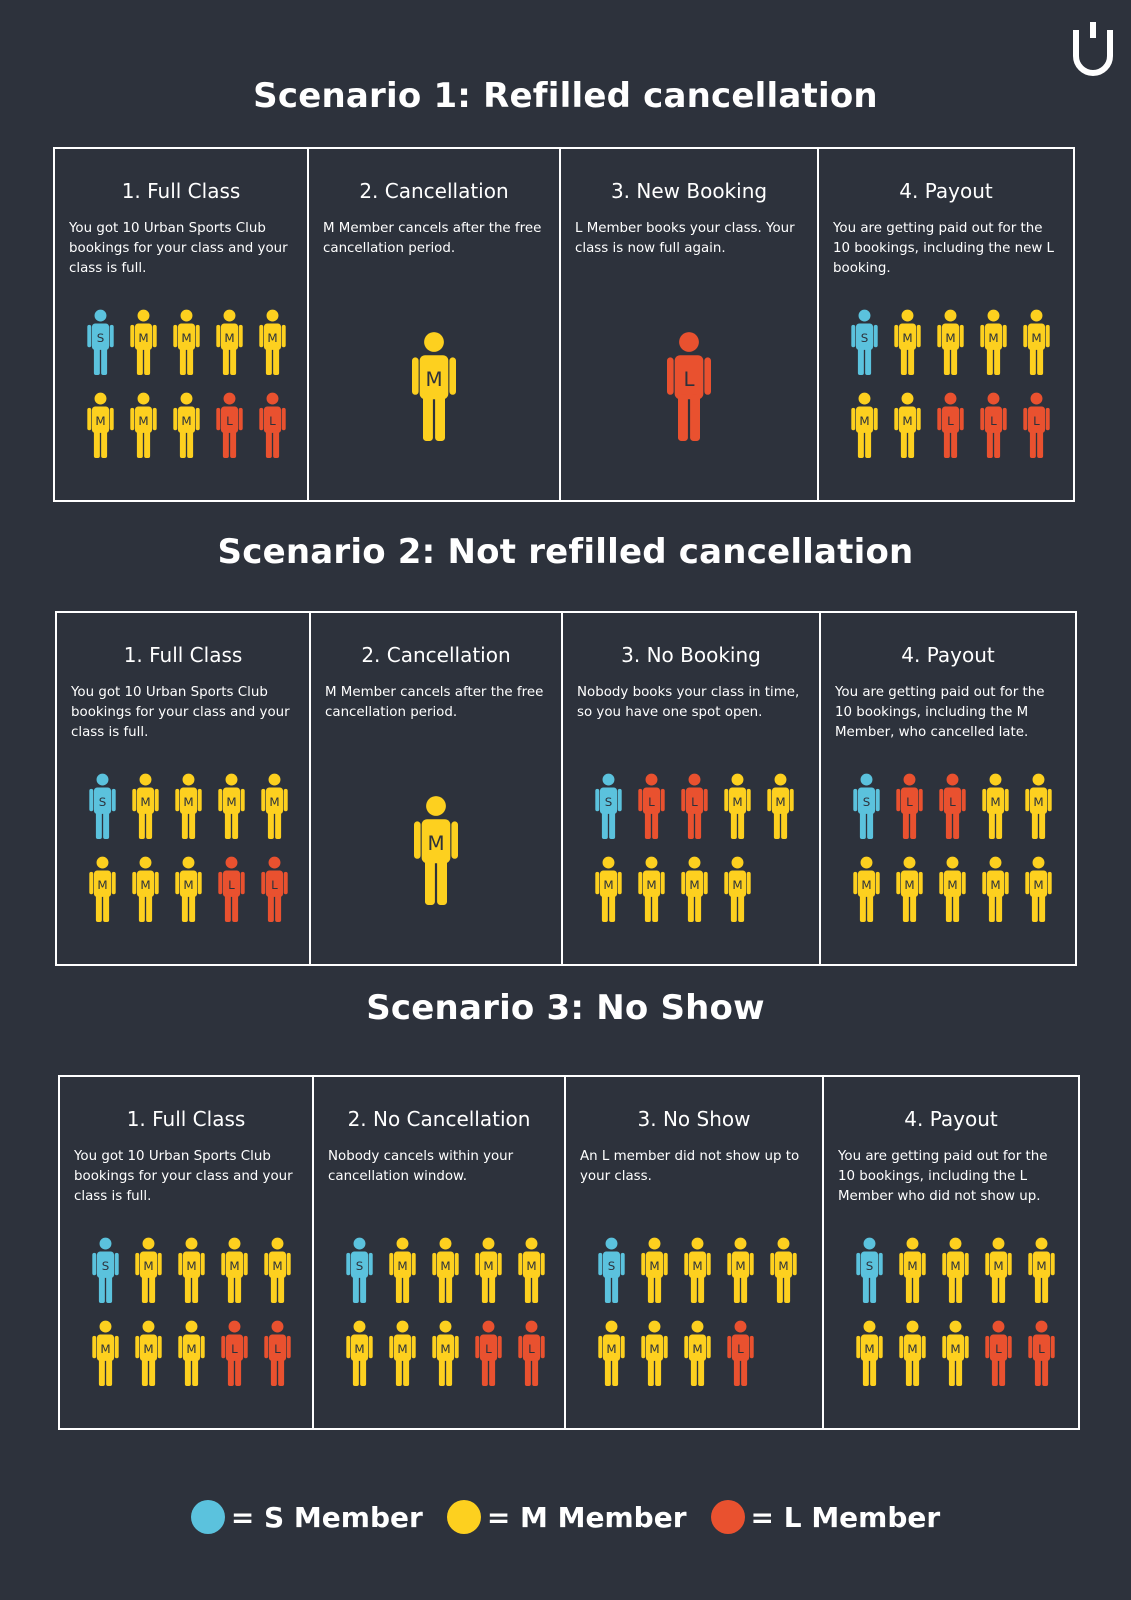 The height and width of the screenshot is (1600, 1131). What do you see at coordinates (565, 96) in the screenshot?
I see `scenario-1-title: Scenario 1: Refilled cancellation` at bounding box center [565, 96].